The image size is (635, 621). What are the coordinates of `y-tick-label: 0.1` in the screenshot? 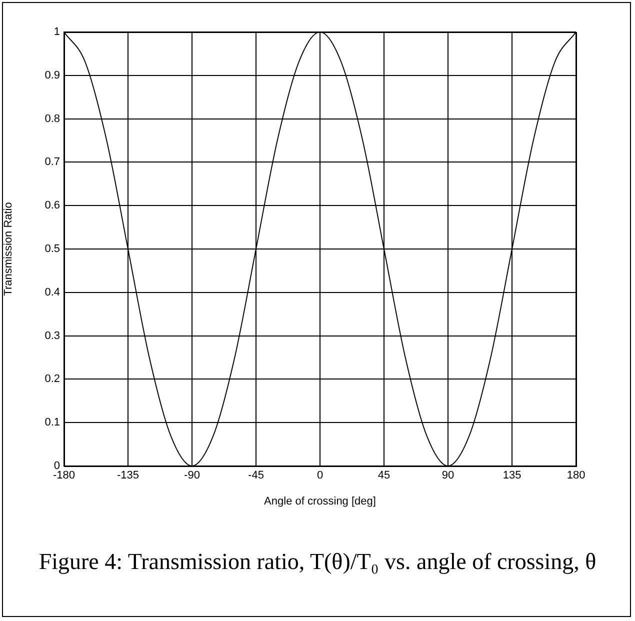 It's located at (52, 422).